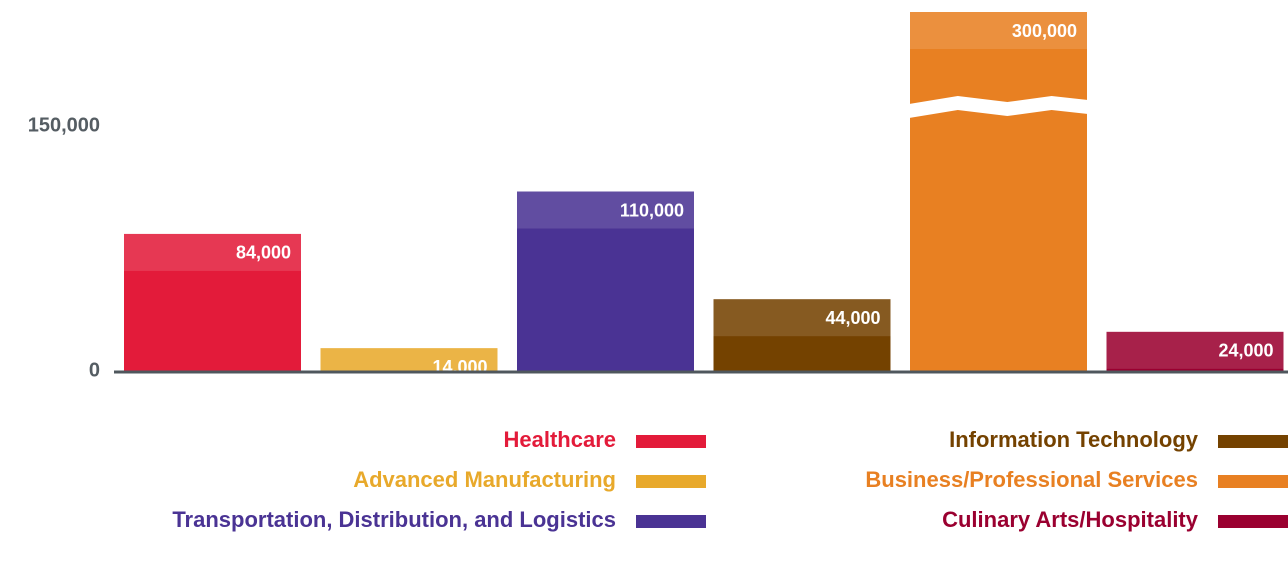 Image resolution: width=1288 pixels, height=568 pixels. Describe the element at coordinates (652, 210) in the screenshot. I see `value-label: 110,000` at that location.